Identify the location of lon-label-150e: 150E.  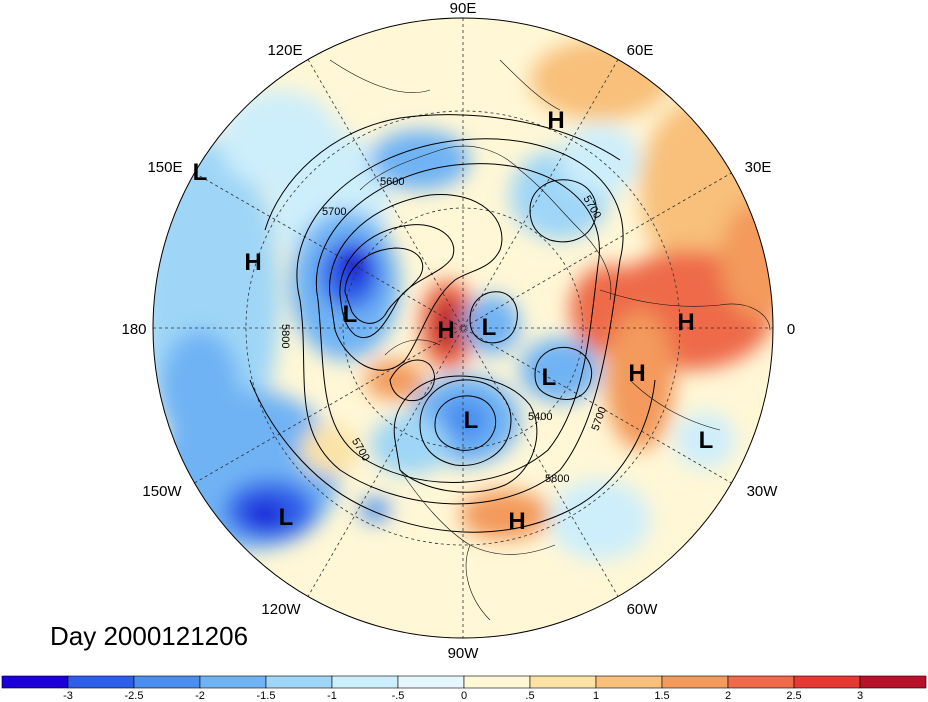
(164, 167).